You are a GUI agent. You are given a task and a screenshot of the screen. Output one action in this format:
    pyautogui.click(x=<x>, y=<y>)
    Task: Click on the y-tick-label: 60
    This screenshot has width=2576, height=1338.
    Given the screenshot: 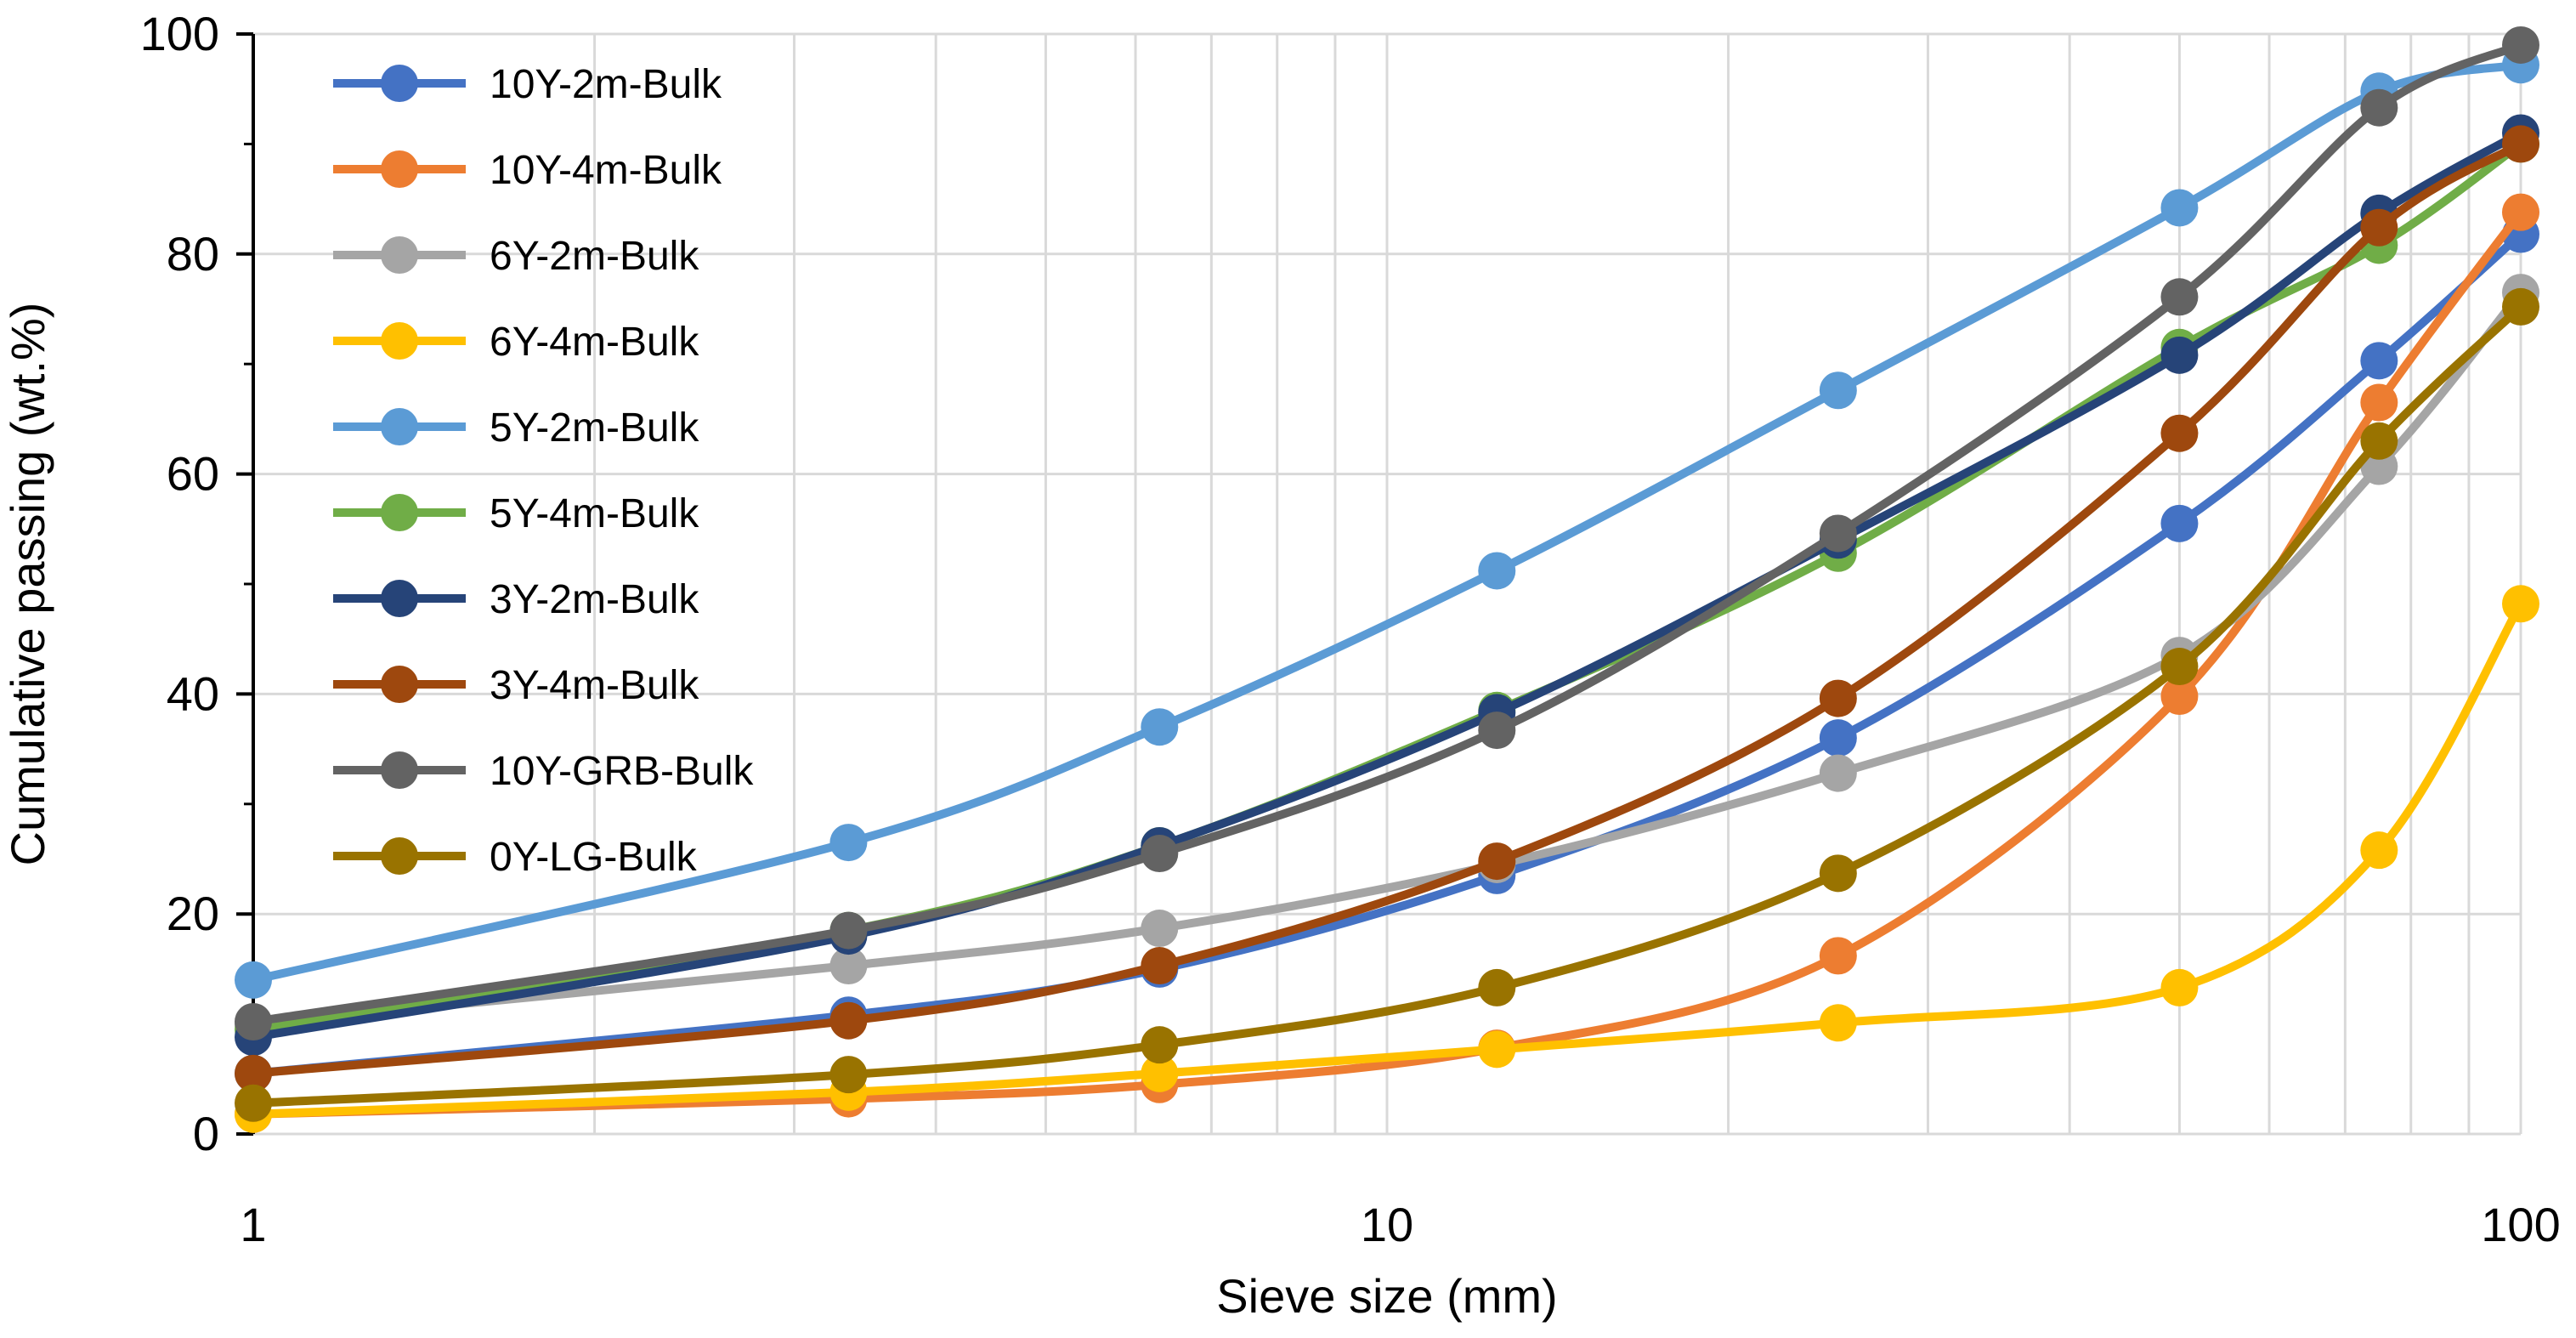 What is the action you would take?
    pyautogui.click(x=193, y=474)
    